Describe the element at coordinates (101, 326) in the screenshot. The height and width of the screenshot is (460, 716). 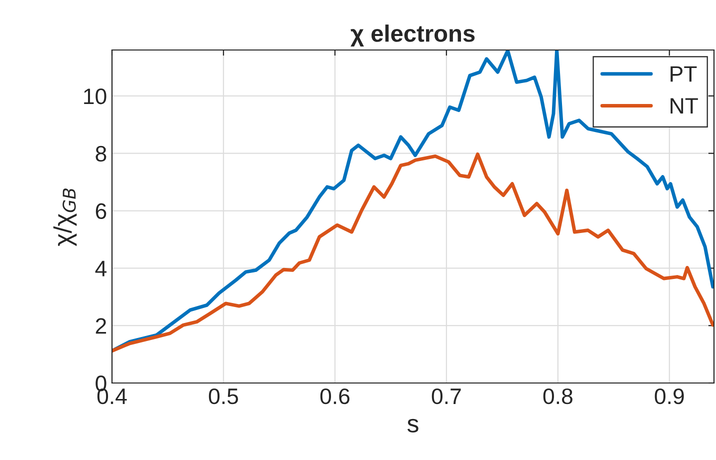
I see `y-tick-label: 2` at that location.